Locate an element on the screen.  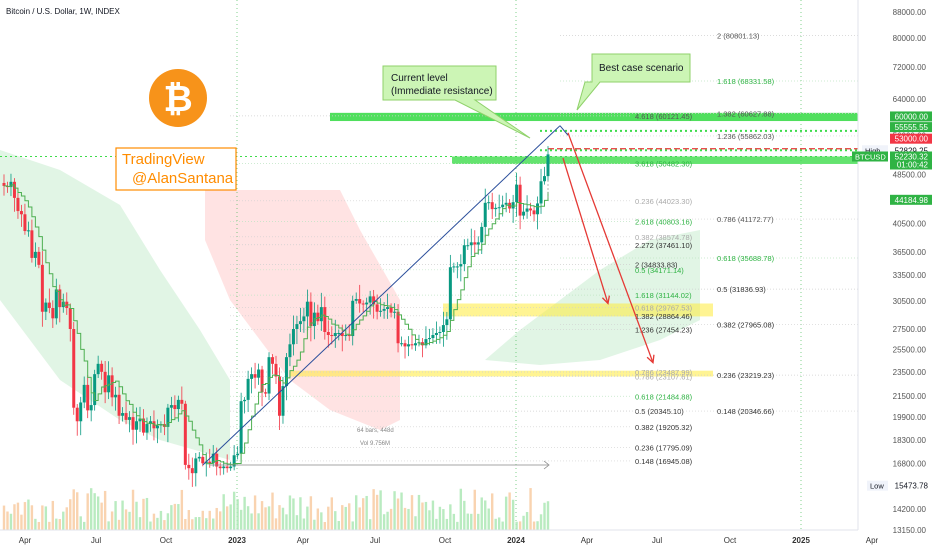
trend-line-tip is located at coordinates (564, 130).